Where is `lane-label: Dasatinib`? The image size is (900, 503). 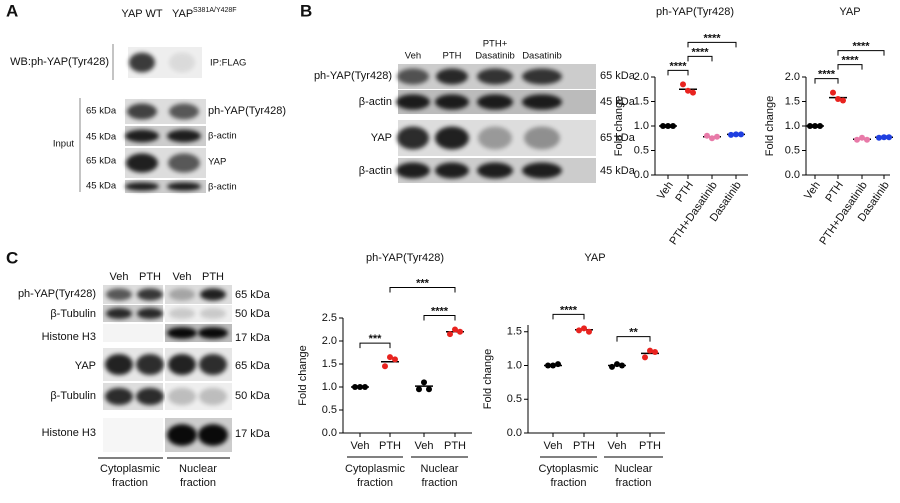
lane-label: Dasatinib is located at coordinates (542, 56).